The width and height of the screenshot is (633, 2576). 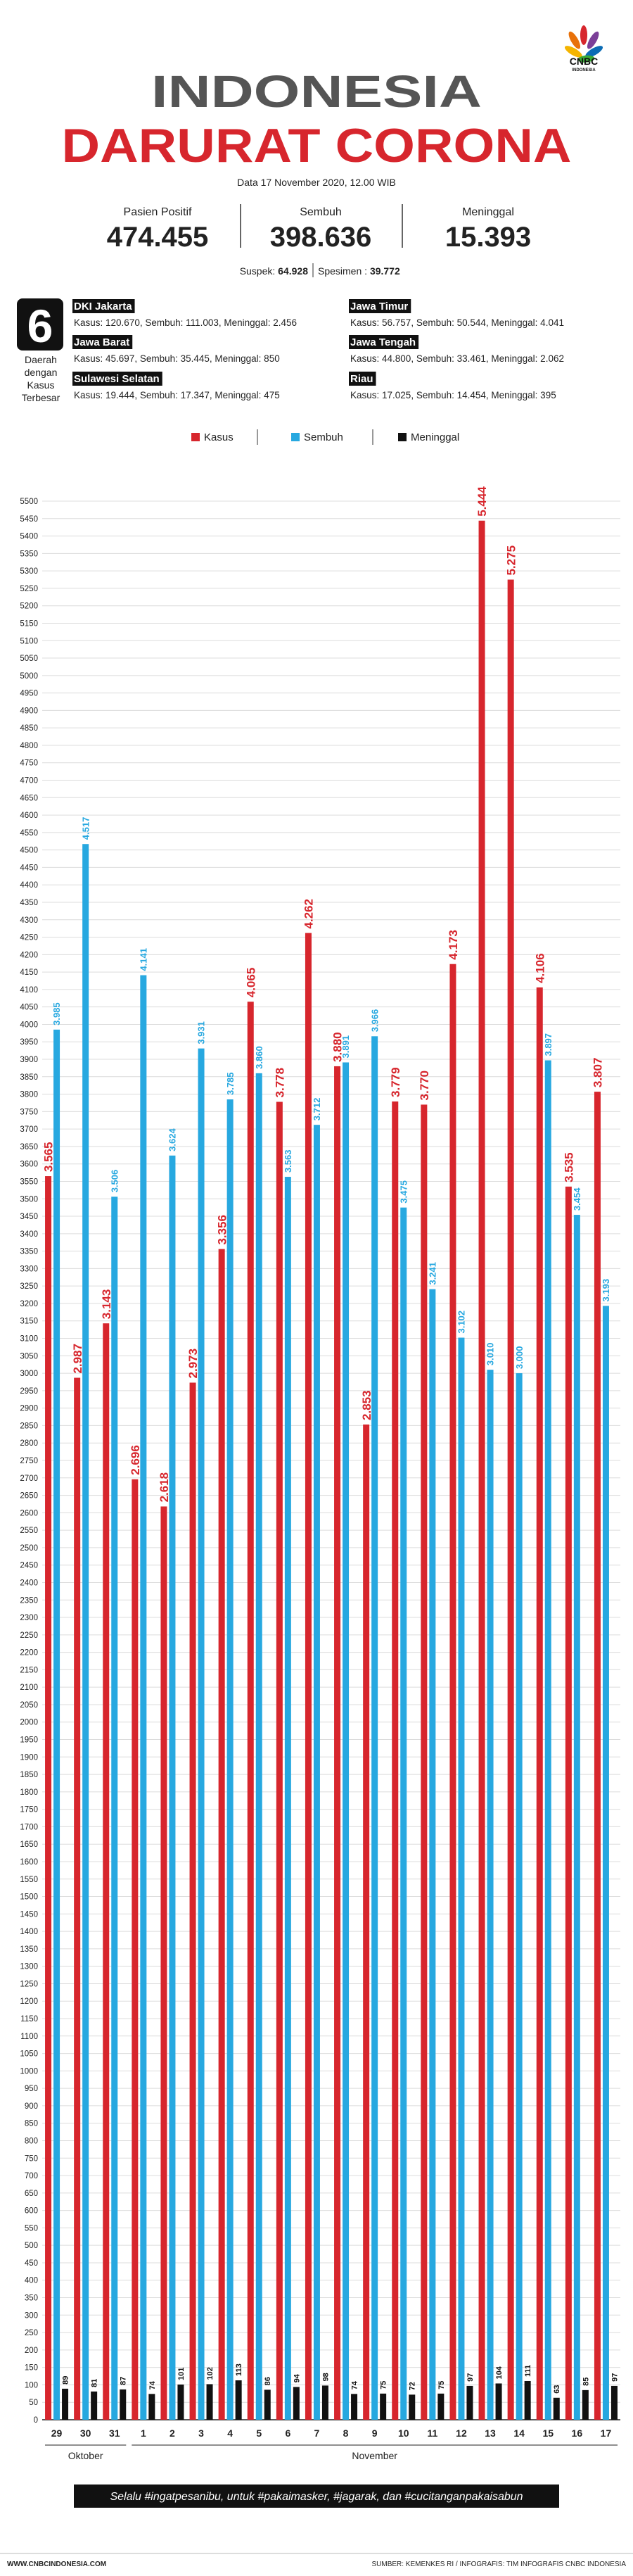 I want to click on y-tick-label: 700, so click(x=32, y=2176).